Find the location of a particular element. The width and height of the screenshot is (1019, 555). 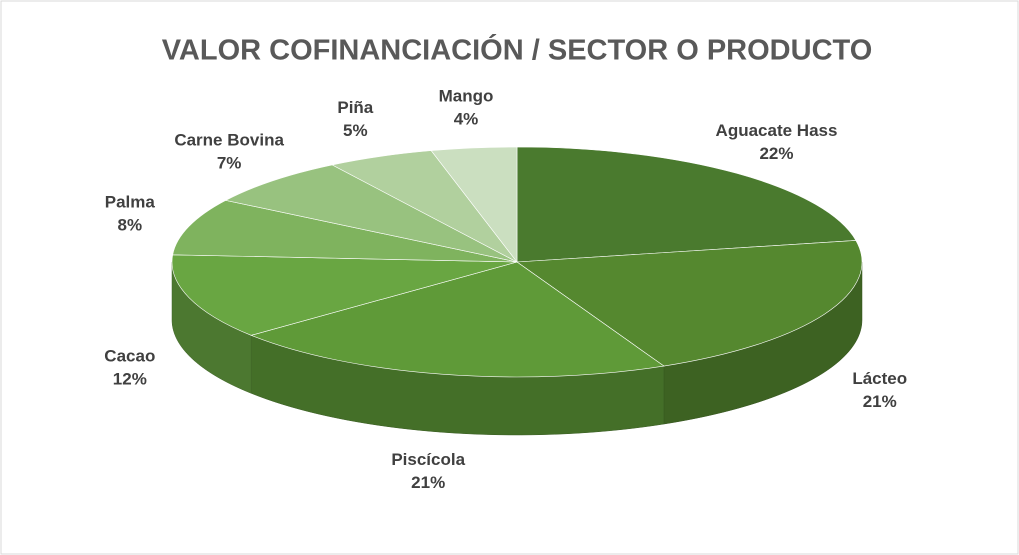

chart-title: VALOR COFINANCIACIÓN / SECTOR O PRODUCTO is located at coordinates (517, 50).